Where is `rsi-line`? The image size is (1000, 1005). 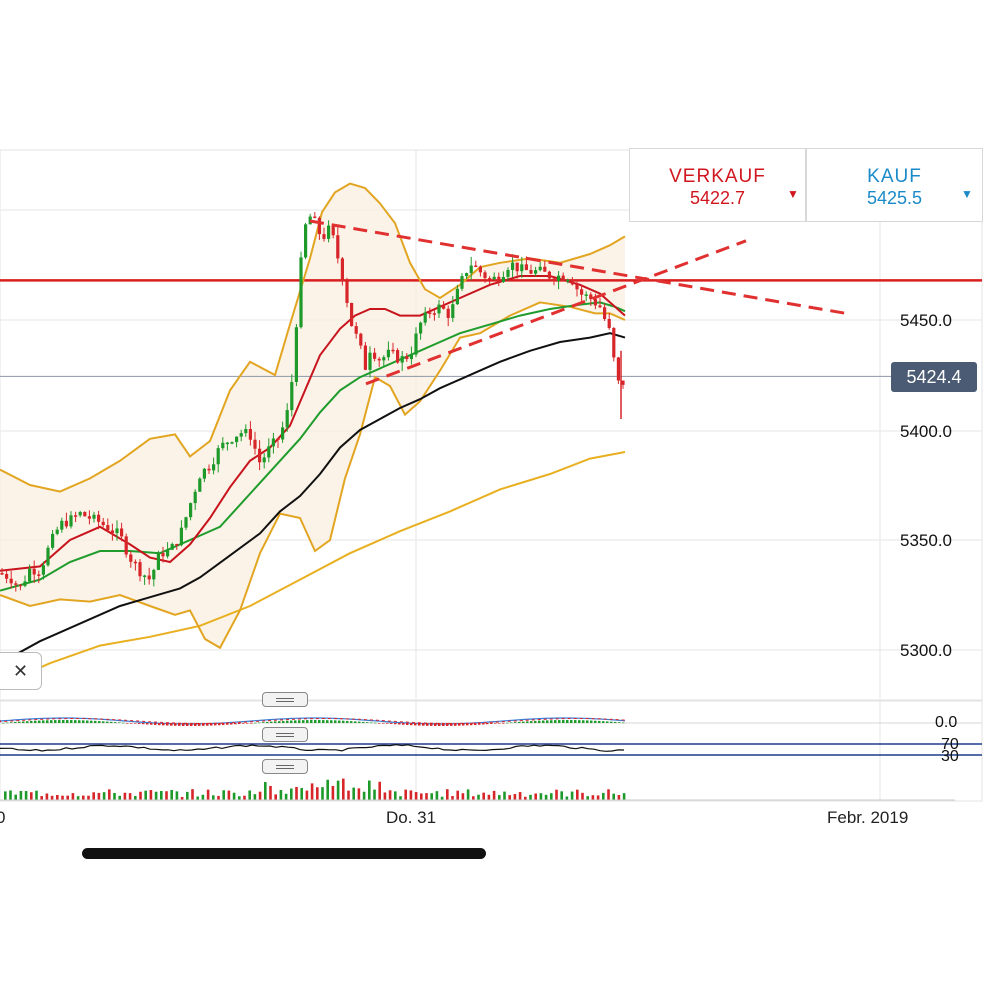 rsi-line is located at coordinates (312, 748).